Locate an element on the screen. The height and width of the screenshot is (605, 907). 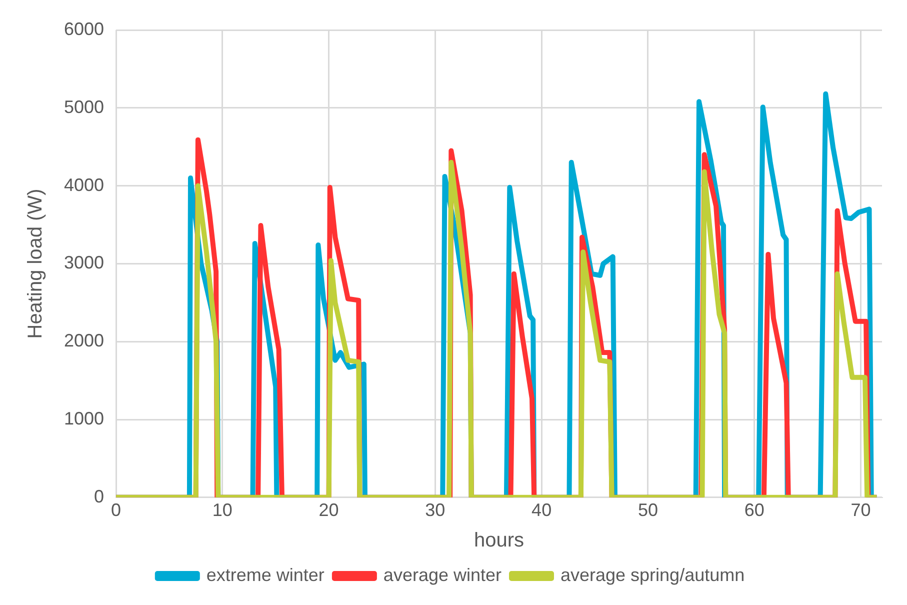
y-tick-label: 3000 is located at coordinates (84, 262).